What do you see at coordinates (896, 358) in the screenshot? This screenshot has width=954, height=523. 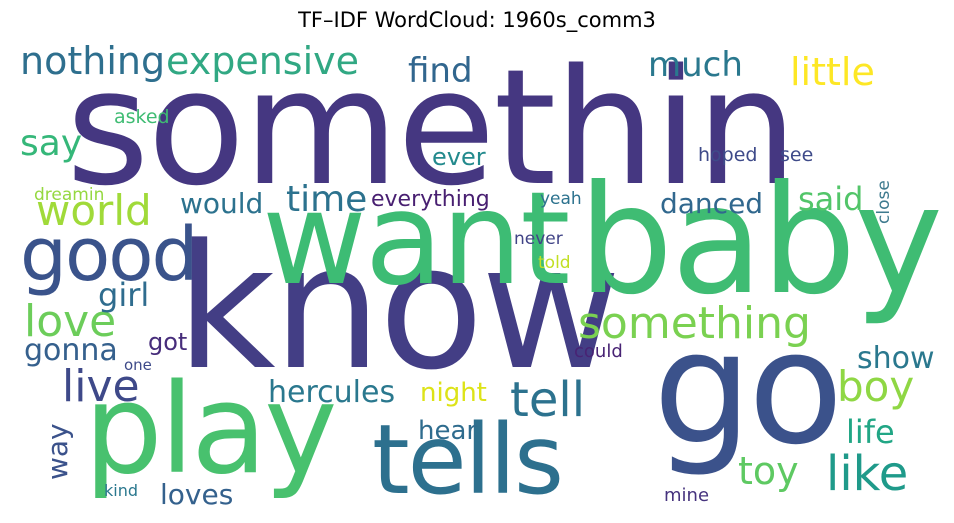 I see `word: show` at bounding box center [896, 358].